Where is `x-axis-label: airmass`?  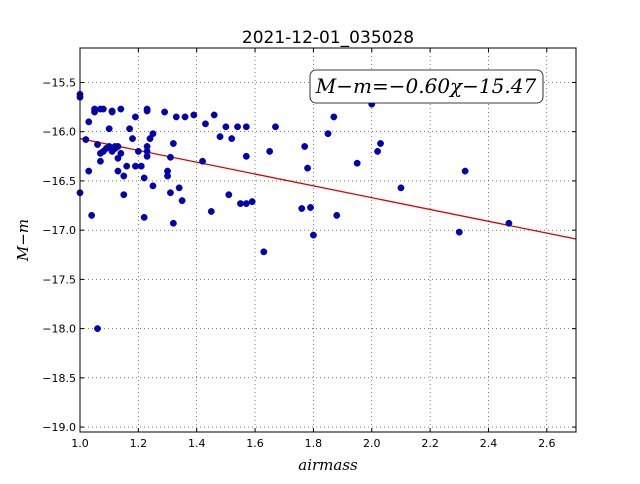
x-axis-label: airmass is located at coordinates (328, 465).